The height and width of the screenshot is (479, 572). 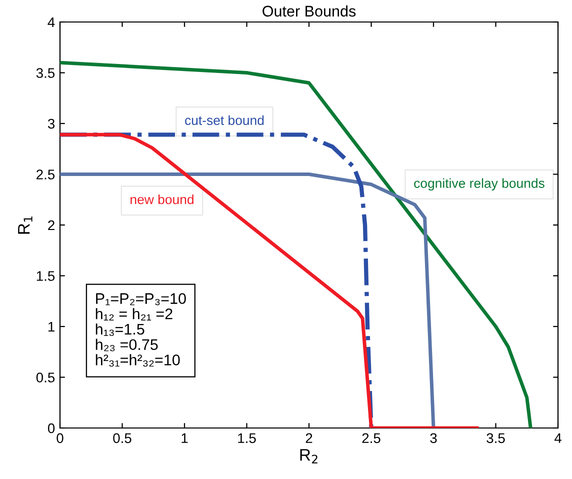 What do you see at coordinates (558, 438) in the screenshot?
I see `x-tick-label: 4` at bounding box center [558, 438].